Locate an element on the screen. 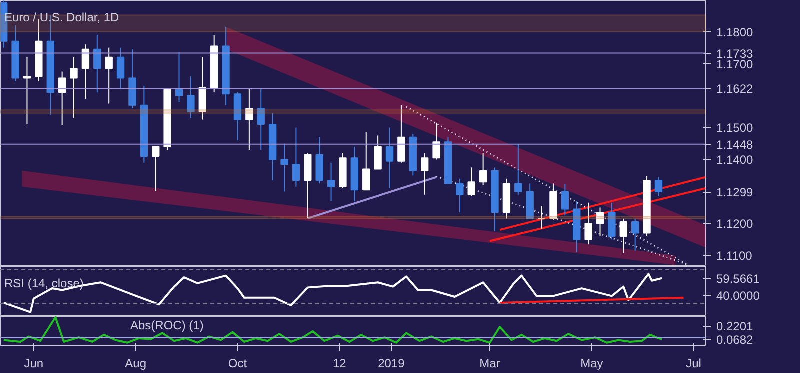 The image size is (800, 373). y-tick-label: 59.5661 is located at coordinates (738, 279).